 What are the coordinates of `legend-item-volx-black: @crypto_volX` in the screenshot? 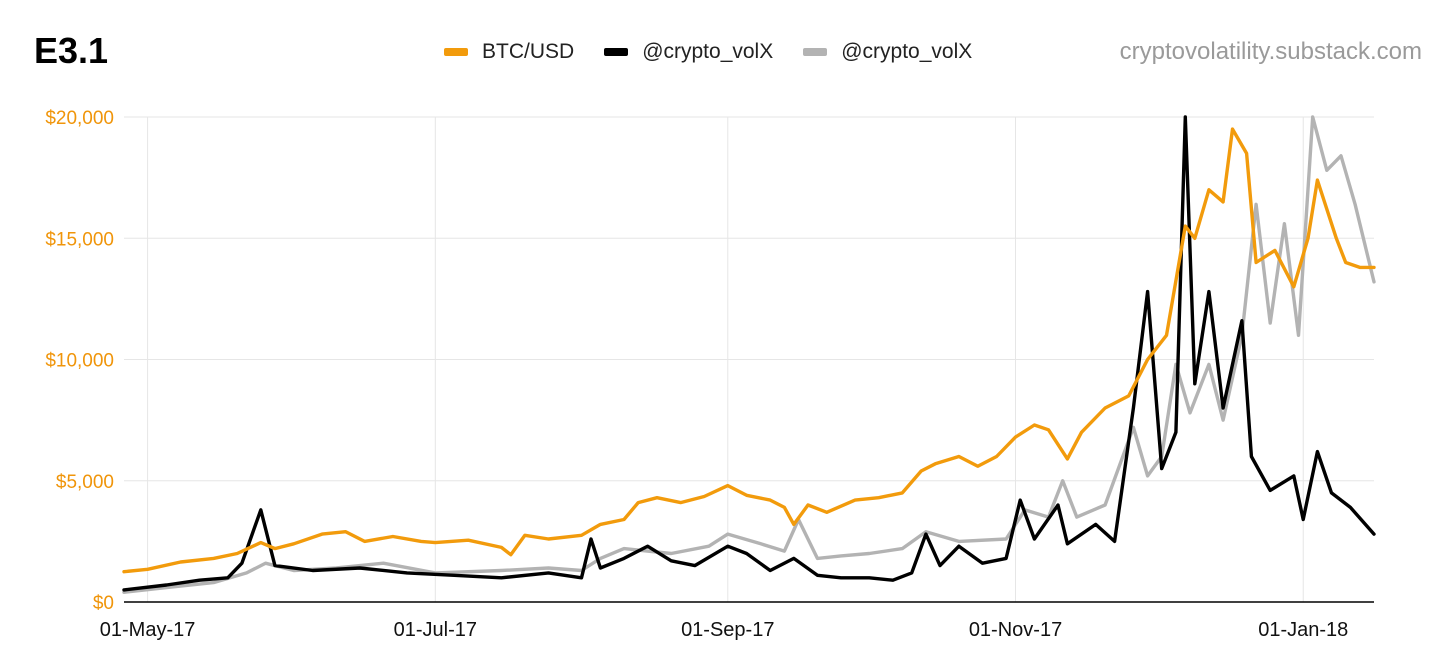 It's located at (688, 52).